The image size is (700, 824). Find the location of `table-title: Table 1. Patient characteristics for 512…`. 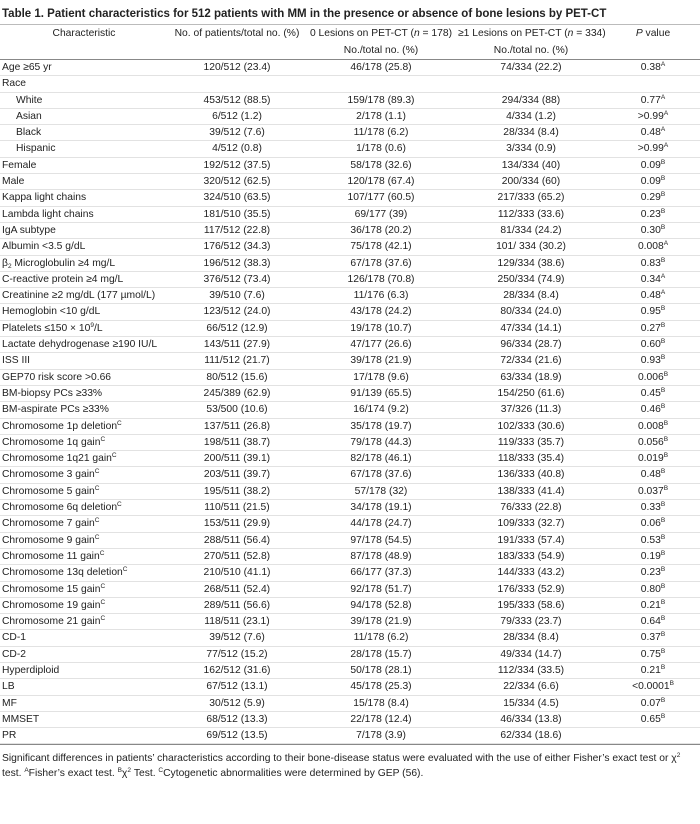

table-title: Table 1. Patient characteristics for 512… is located at coordinates (304, 14).